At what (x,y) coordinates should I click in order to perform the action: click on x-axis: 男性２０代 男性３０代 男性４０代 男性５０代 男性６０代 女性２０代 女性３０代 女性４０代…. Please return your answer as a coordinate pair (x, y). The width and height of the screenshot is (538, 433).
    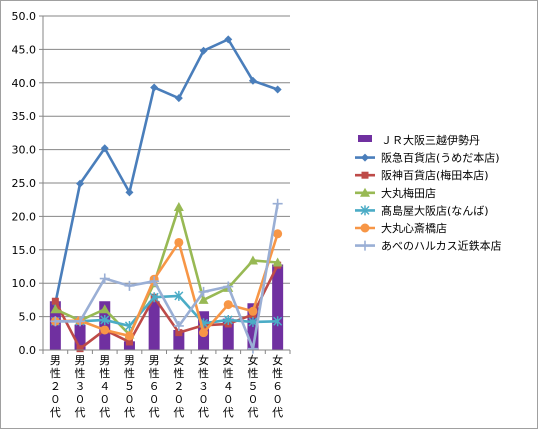
    Looking at the image, I should click on (166, 384).